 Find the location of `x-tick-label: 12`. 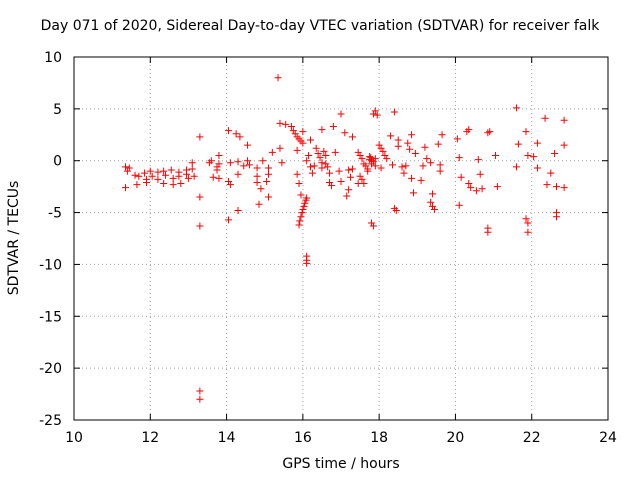

x-tick-label: 12 is located at coordinates (150, 438).